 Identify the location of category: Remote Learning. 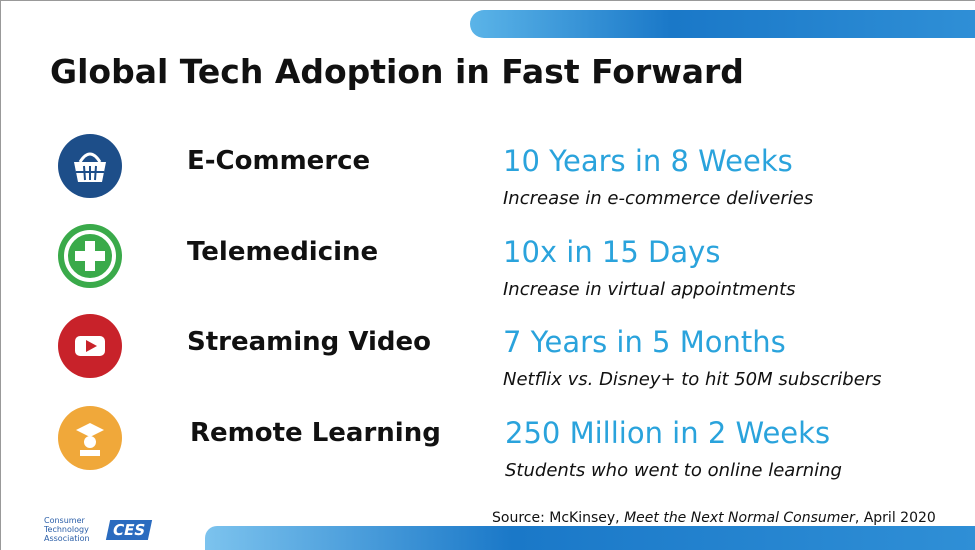
(315, 433).